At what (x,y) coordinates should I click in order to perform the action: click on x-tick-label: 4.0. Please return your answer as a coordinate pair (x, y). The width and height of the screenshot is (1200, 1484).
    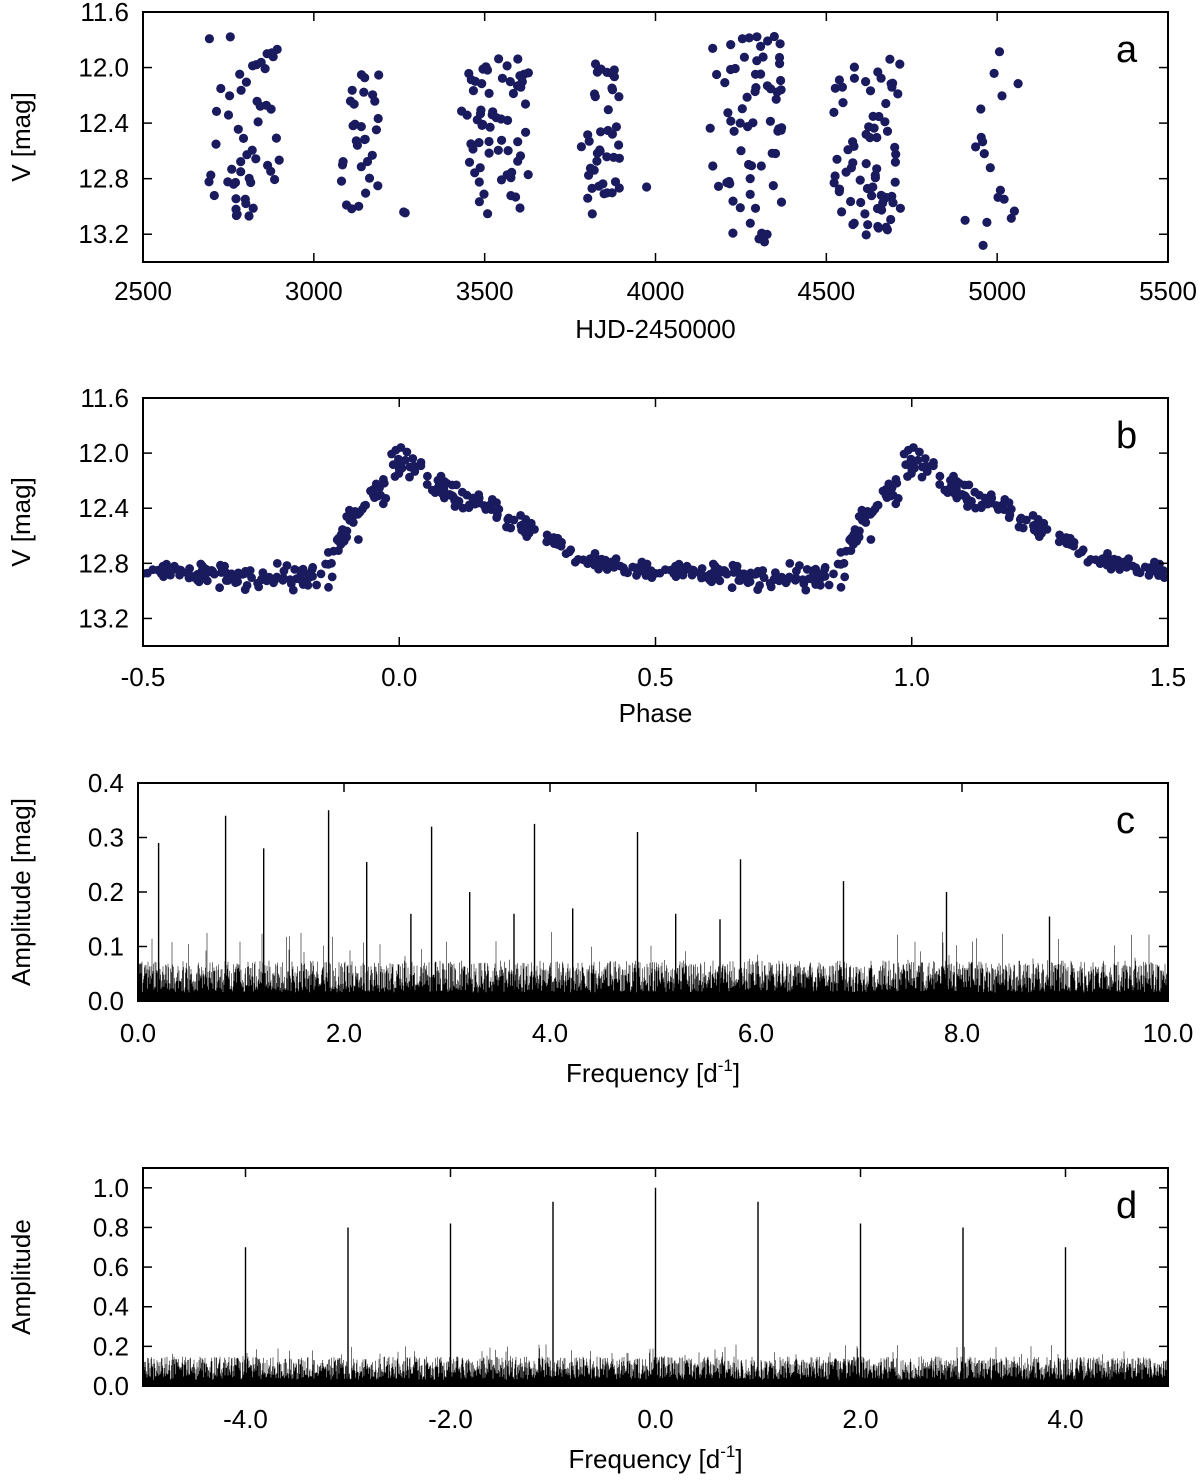
    Looking at the image, I should click on (550, 1033).